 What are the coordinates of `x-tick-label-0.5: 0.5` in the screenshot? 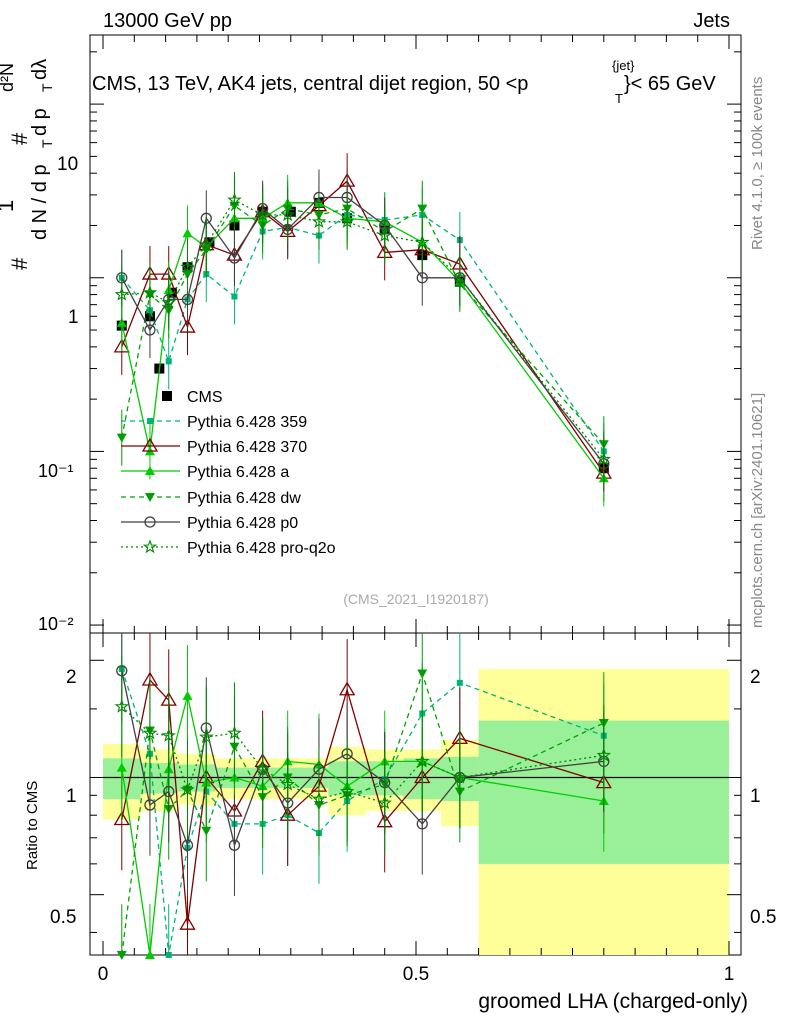 It's located at (416, 974).